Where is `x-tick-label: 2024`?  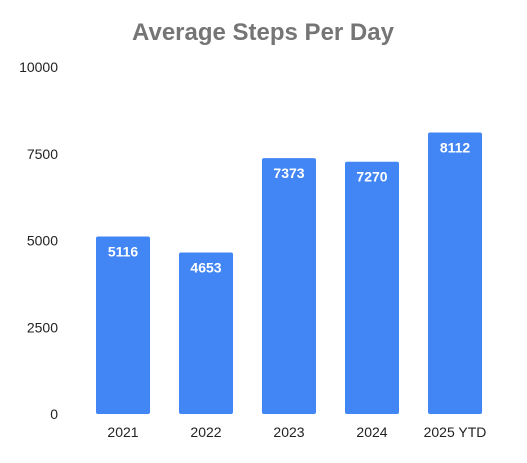 x-tick-label: 2024 is located at coordinates (371, 432).